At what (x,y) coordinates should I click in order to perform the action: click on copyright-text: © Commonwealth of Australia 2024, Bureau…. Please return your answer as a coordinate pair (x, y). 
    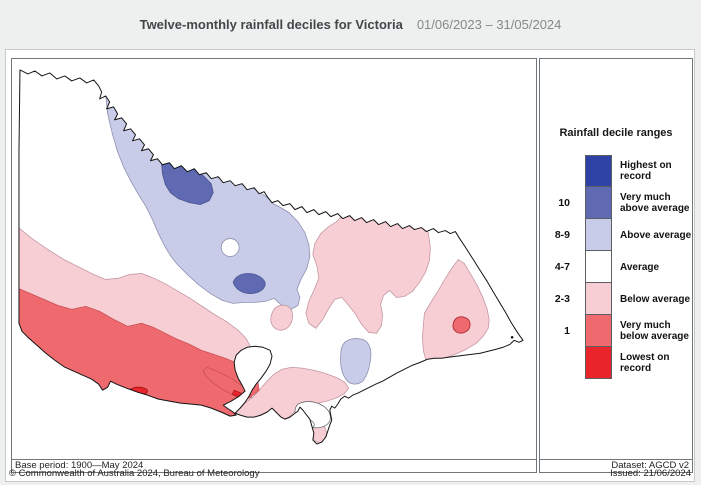
    Looking at the image, I should click on (134, 473).